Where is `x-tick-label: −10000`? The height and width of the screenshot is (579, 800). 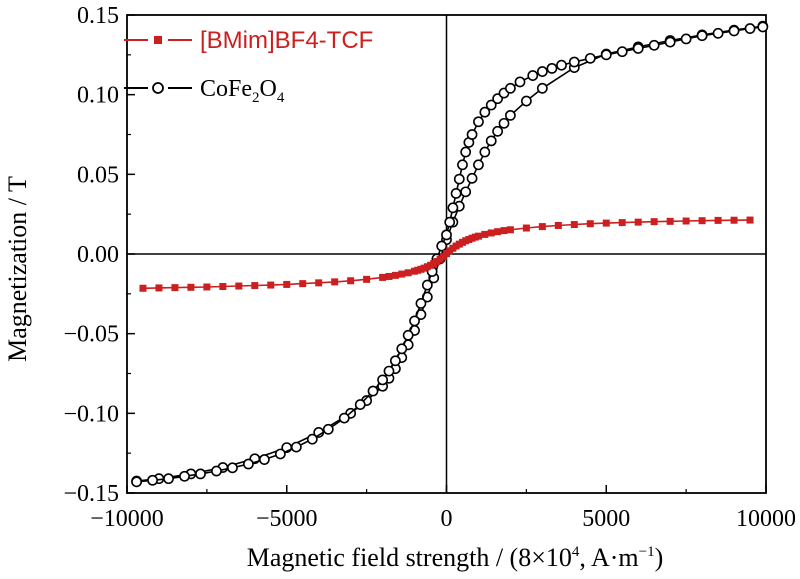 x-tick-label: −10000 is located at coordinates (127, 519).